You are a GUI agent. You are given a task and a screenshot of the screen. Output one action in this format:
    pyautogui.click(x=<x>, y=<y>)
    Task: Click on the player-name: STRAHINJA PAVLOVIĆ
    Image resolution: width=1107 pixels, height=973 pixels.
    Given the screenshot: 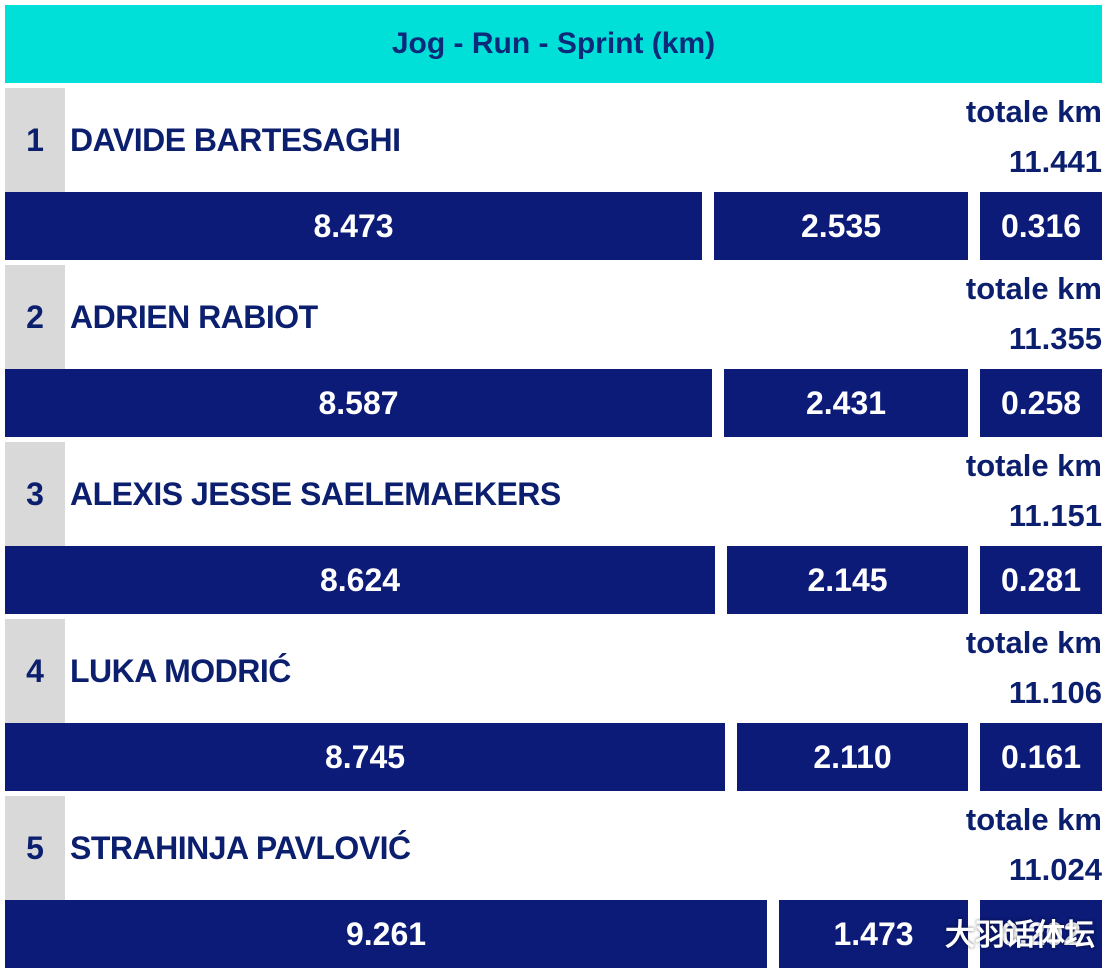 What is the action you would take?
    pyautogui.click(x=240, y=847)
    